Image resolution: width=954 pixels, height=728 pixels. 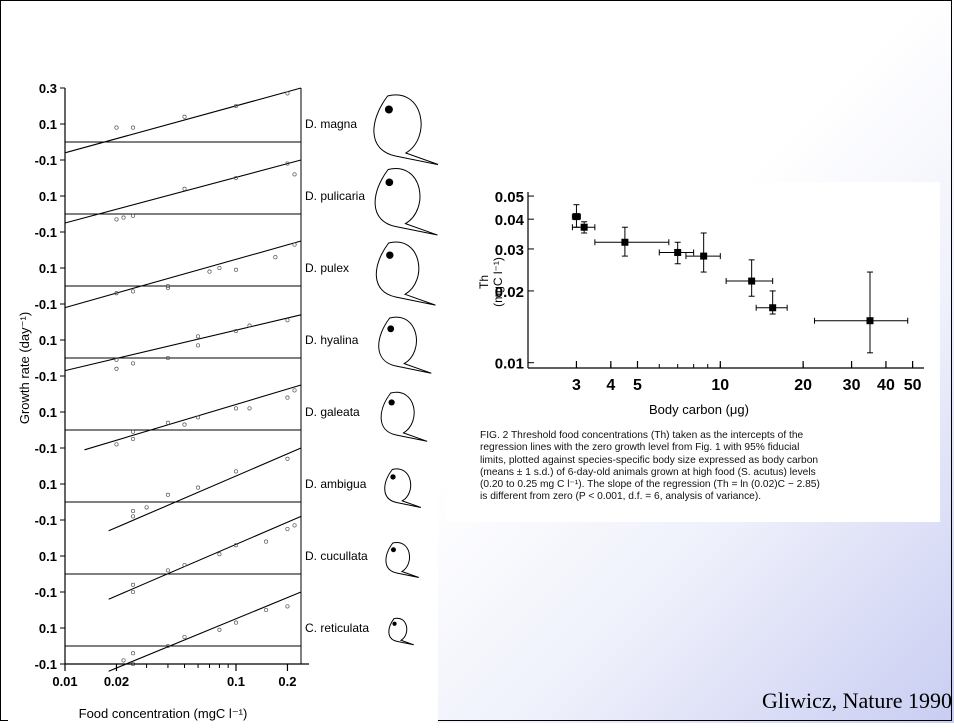 I want to click on x-tick-label: 0.1, so click(x=236, y=681).